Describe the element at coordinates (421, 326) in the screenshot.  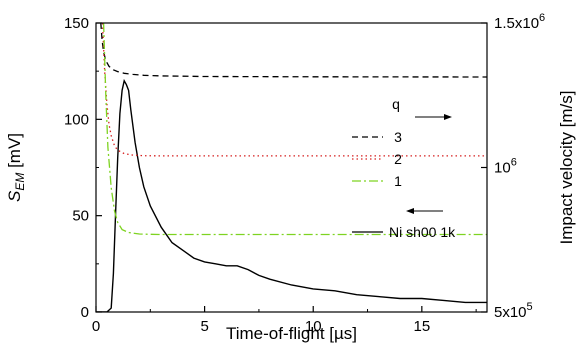
I see `x-tick-label: 15` at that location.